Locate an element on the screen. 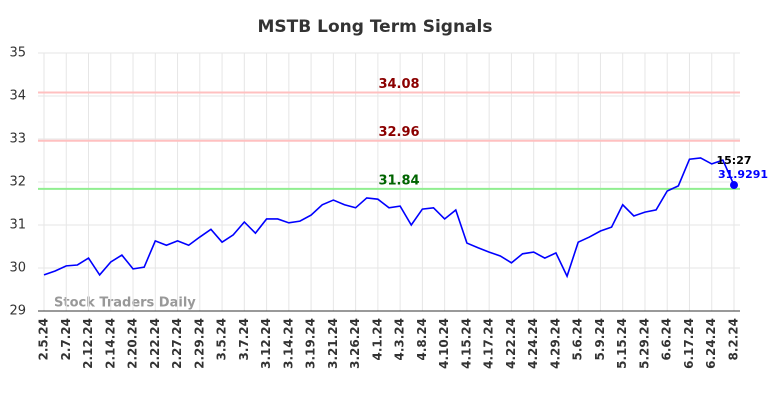 This screenshot has height=402, width=784. reference-label: 32.96 is located at coordinates (398, 132).